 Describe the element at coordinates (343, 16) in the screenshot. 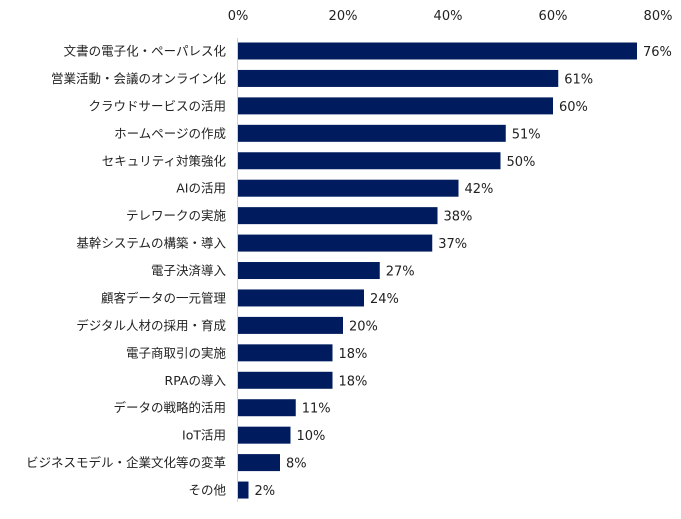

I see `x-tick-label: 20%` at that location.